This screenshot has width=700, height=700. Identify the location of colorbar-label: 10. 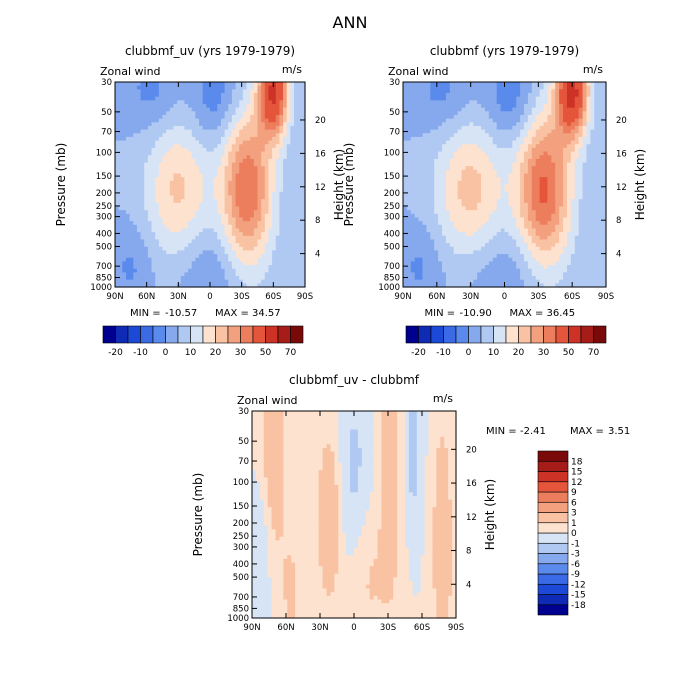
(191, 353).